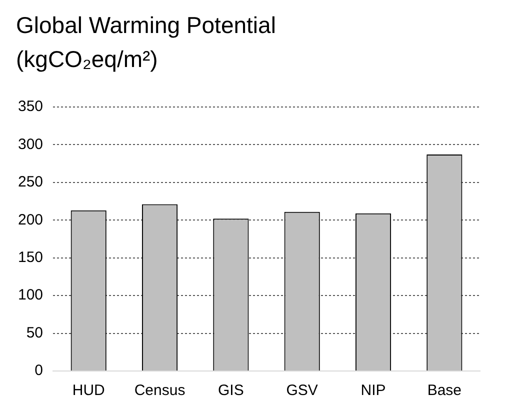  I want to click on y-tick-label: 200, so click(31, 219).